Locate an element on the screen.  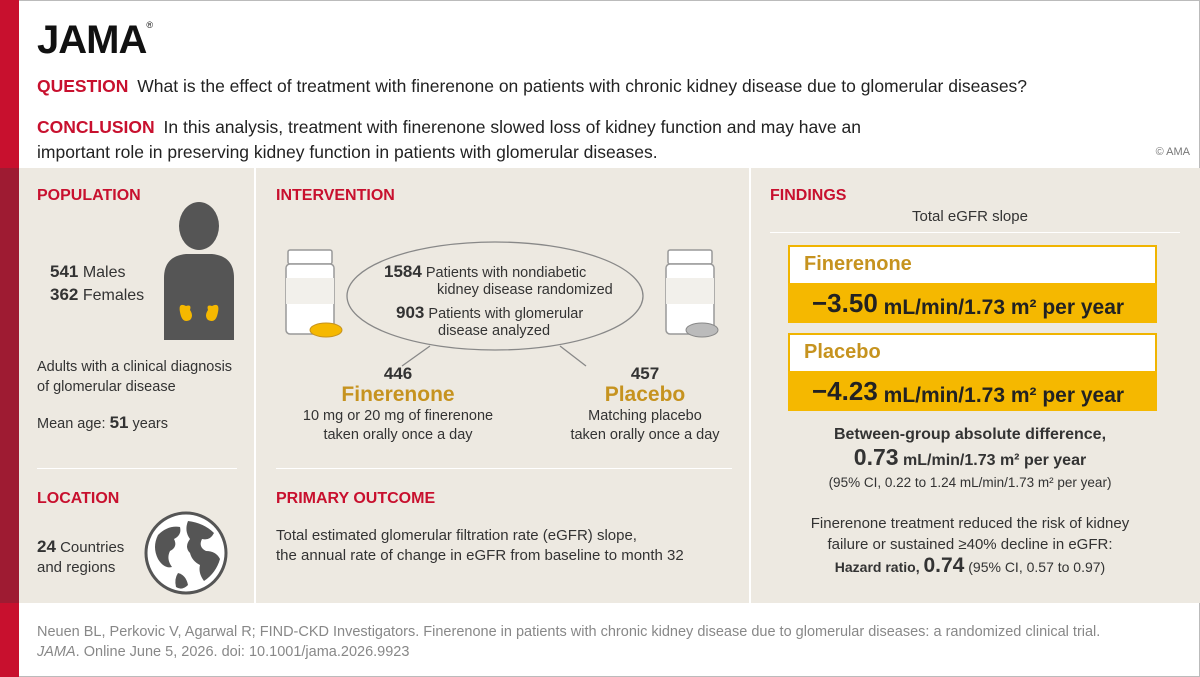
jama-logo: JAMA® is located at coordinates (95, 40).